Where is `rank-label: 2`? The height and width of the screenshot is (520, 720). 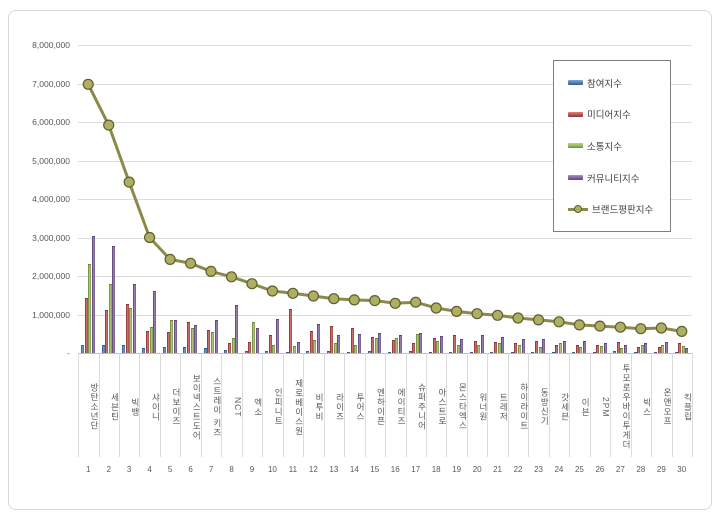 rank-label: 2 is located at coordinates (108, 469).